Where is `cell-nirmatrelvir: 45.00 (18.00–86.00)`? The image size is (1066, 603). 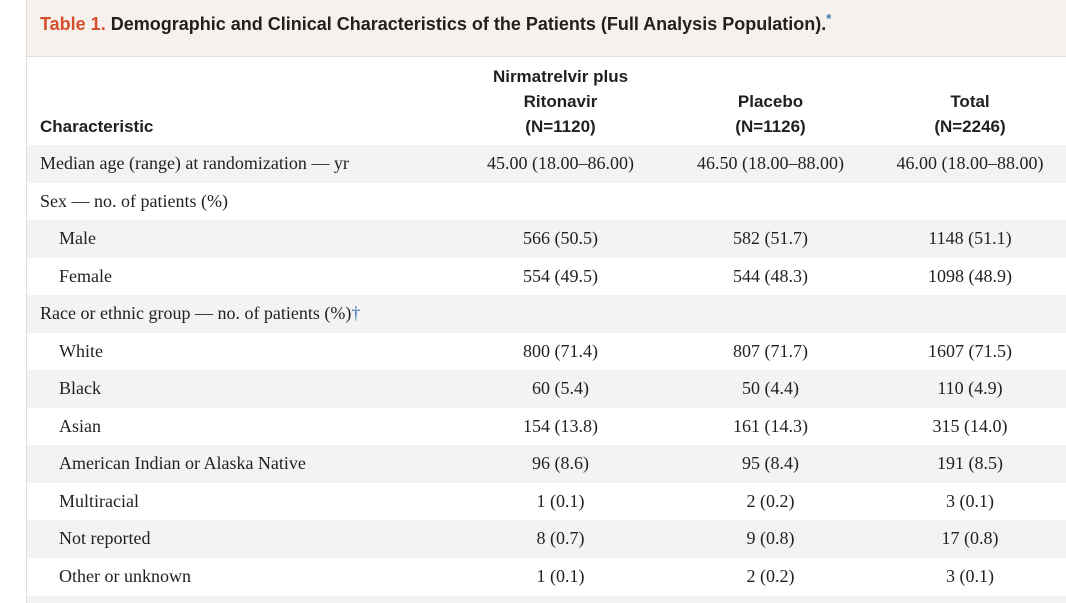 cell-nirmatrelvir: 45.00 (18.00–86.00) is located at coordinates (560, 164).